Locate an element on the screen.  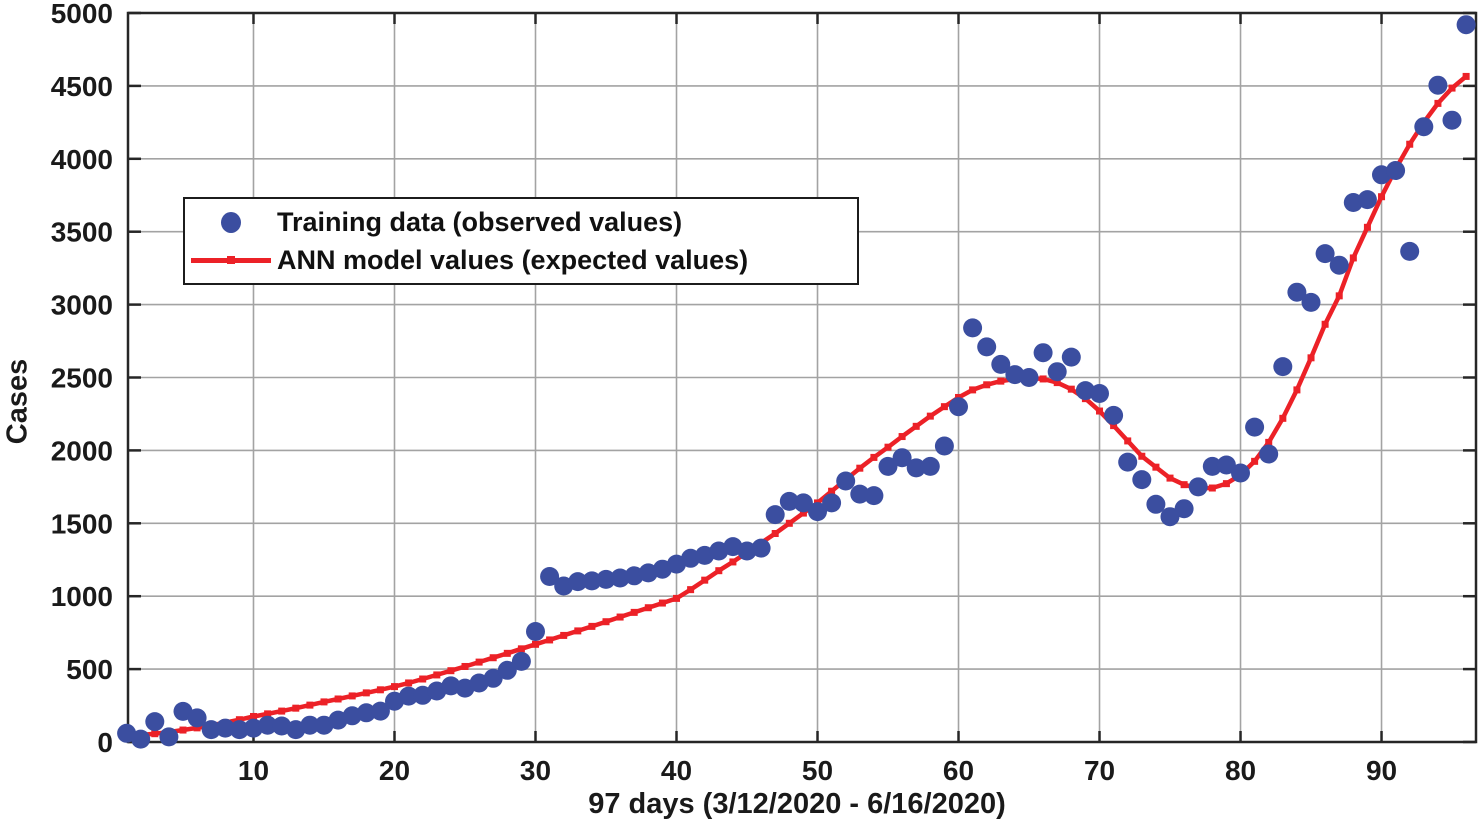
y-tick-label: 500 is located at coordinates (89, 669).